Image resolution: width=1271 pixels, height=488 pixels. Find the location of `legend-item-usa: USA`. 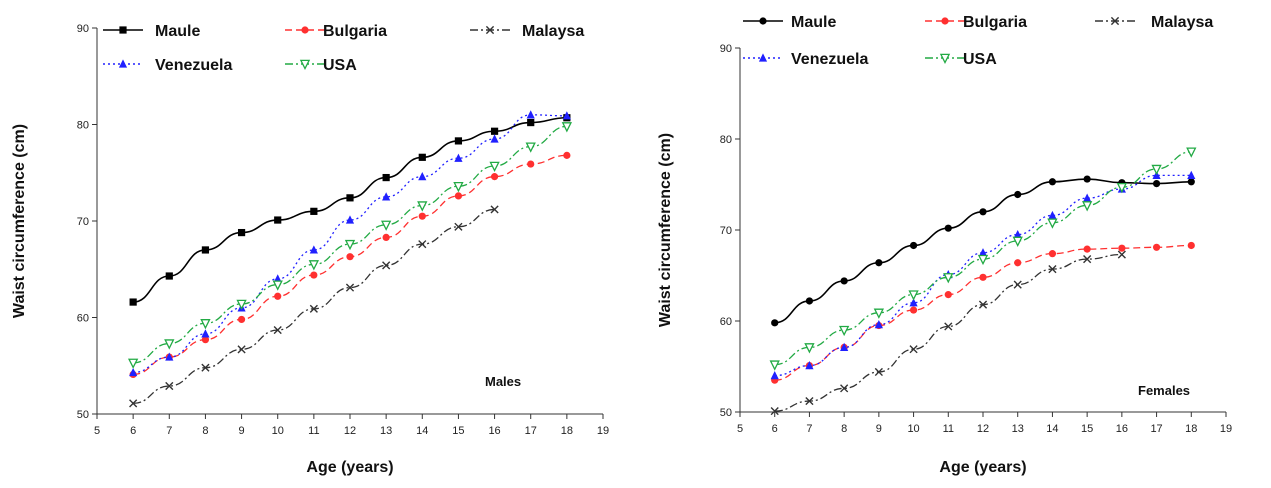

legend-item-usa: USA is located at coordinates (321, 65).